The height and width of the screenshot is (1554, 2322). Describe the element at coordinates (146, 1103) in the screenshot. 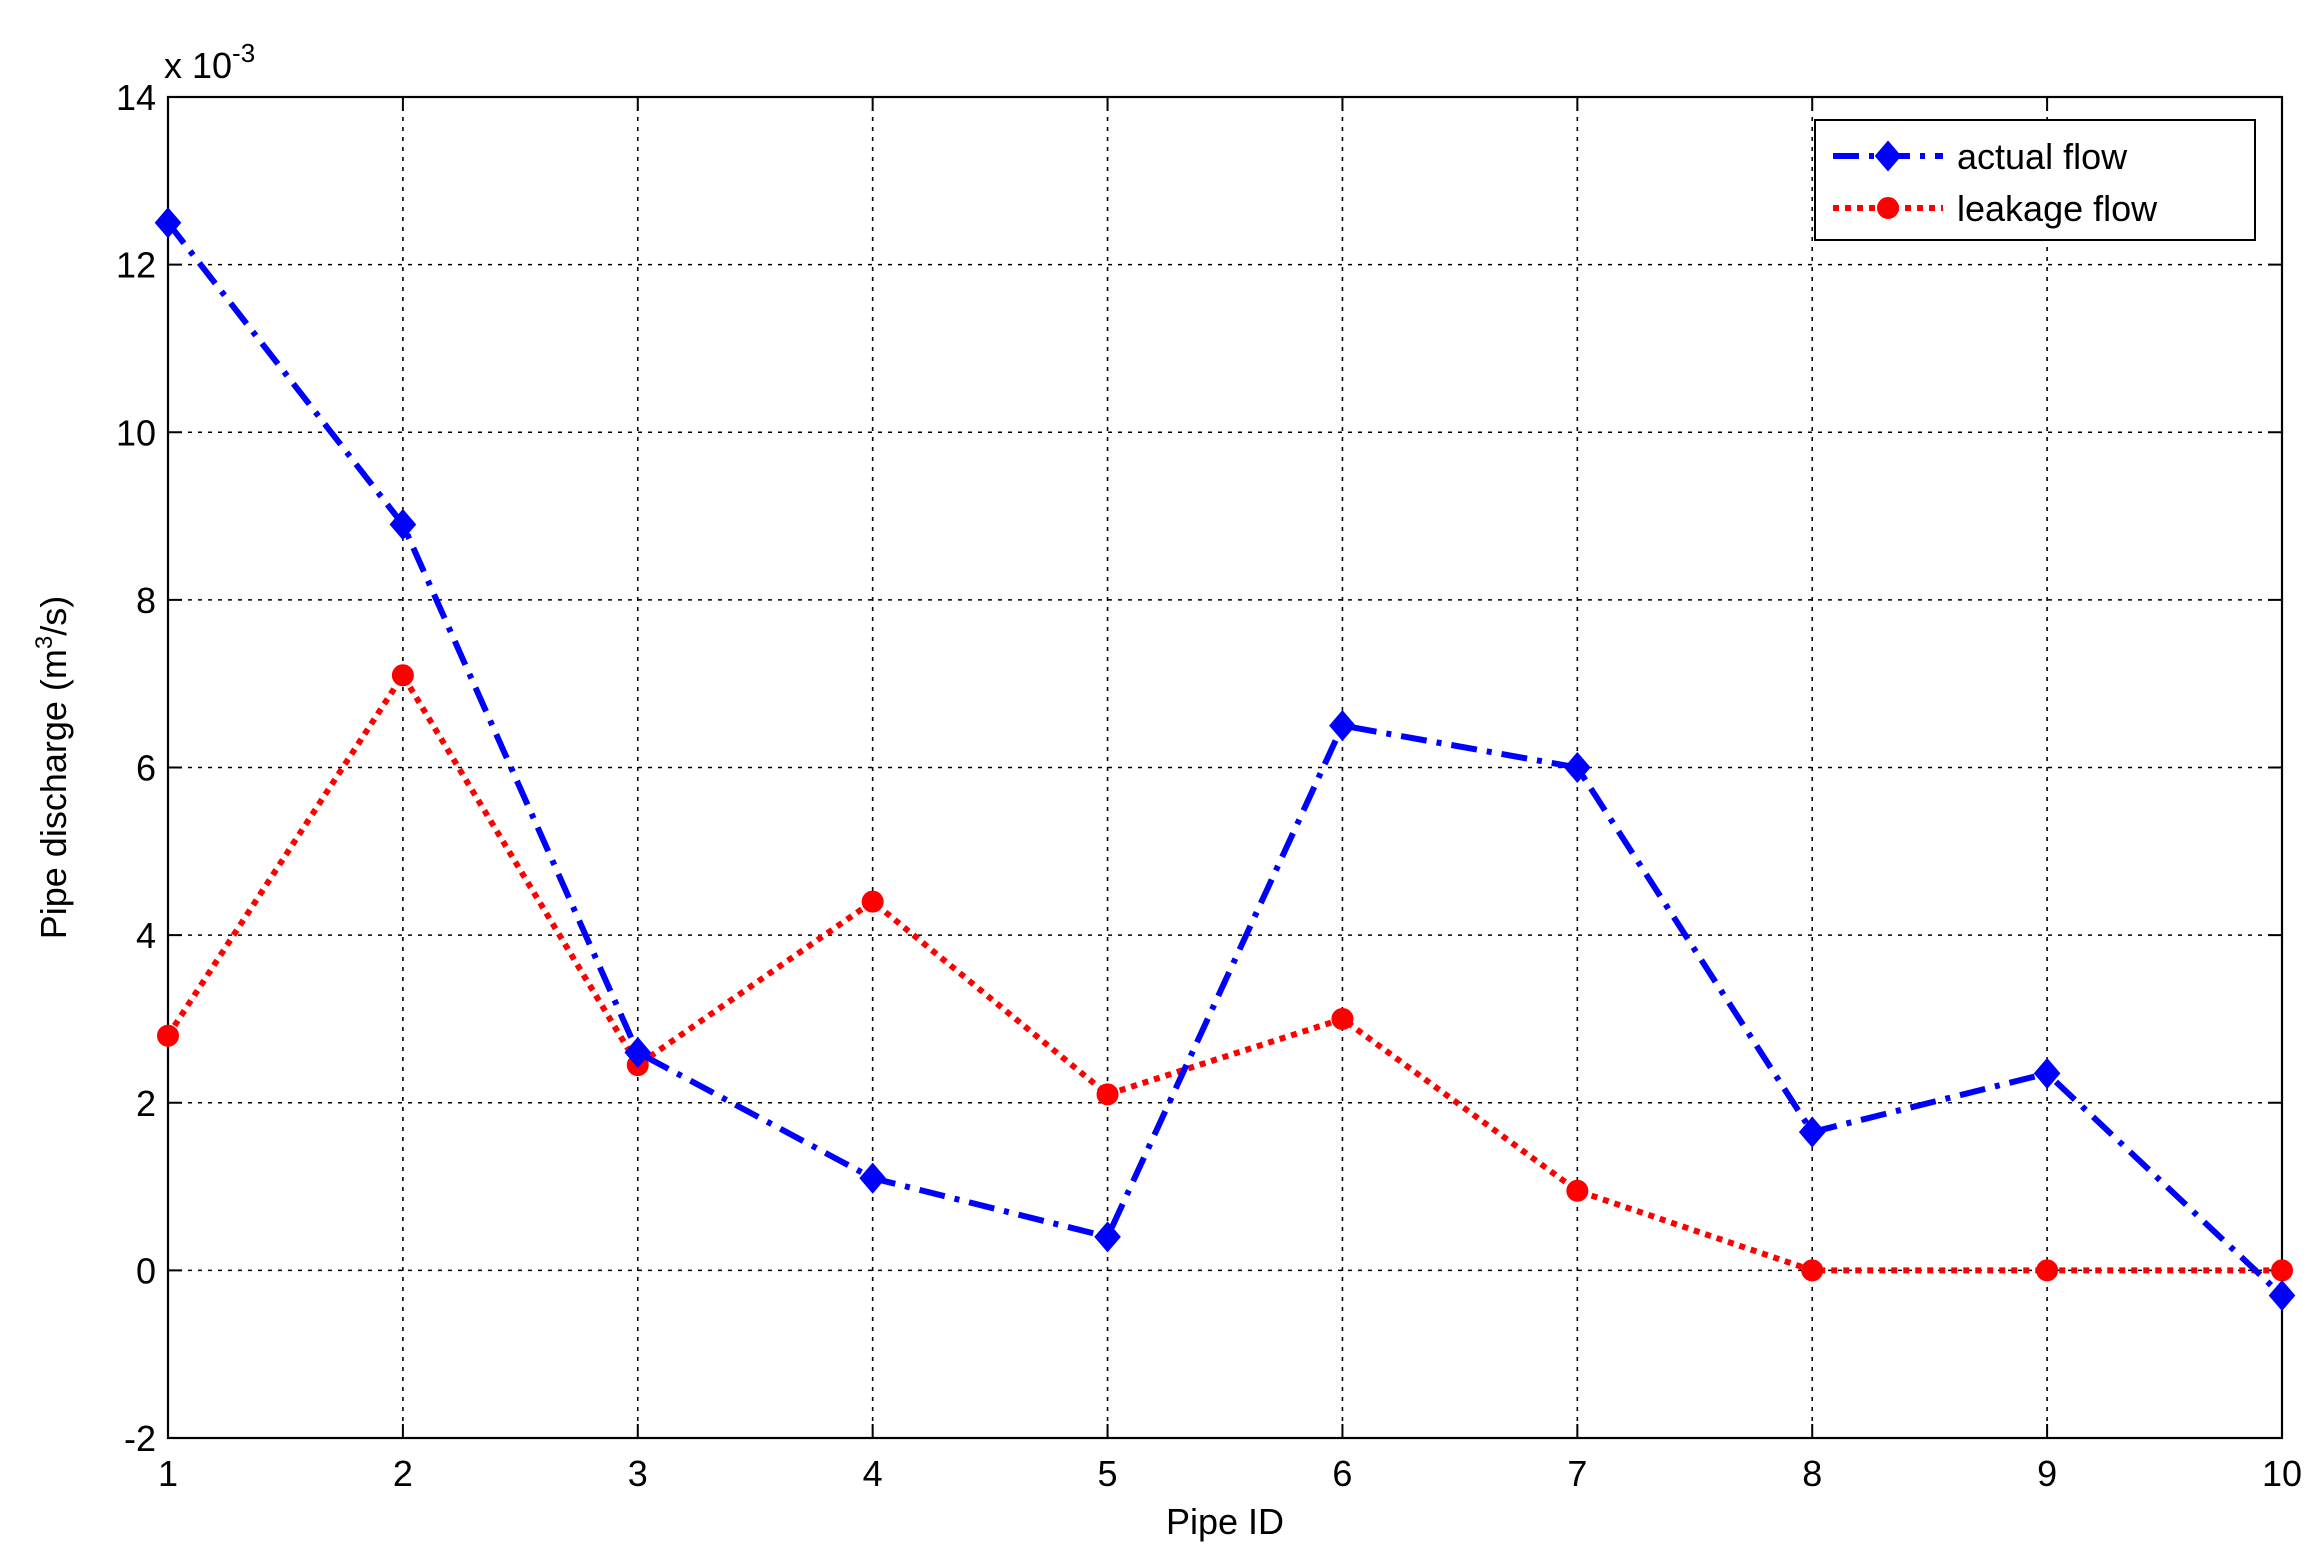

I see `y-tick-label: 2` at that location.